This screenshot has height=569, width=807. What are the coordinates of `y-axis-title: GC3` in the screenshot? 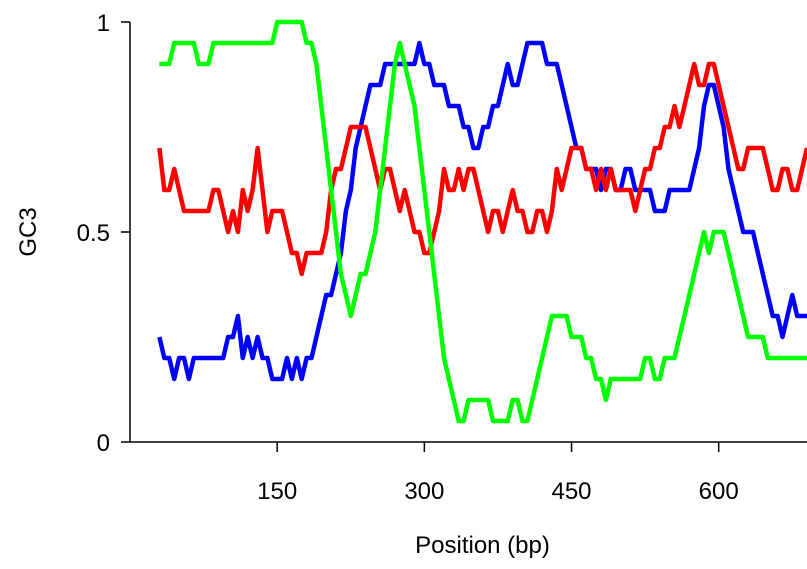 It's located at (28, 231).